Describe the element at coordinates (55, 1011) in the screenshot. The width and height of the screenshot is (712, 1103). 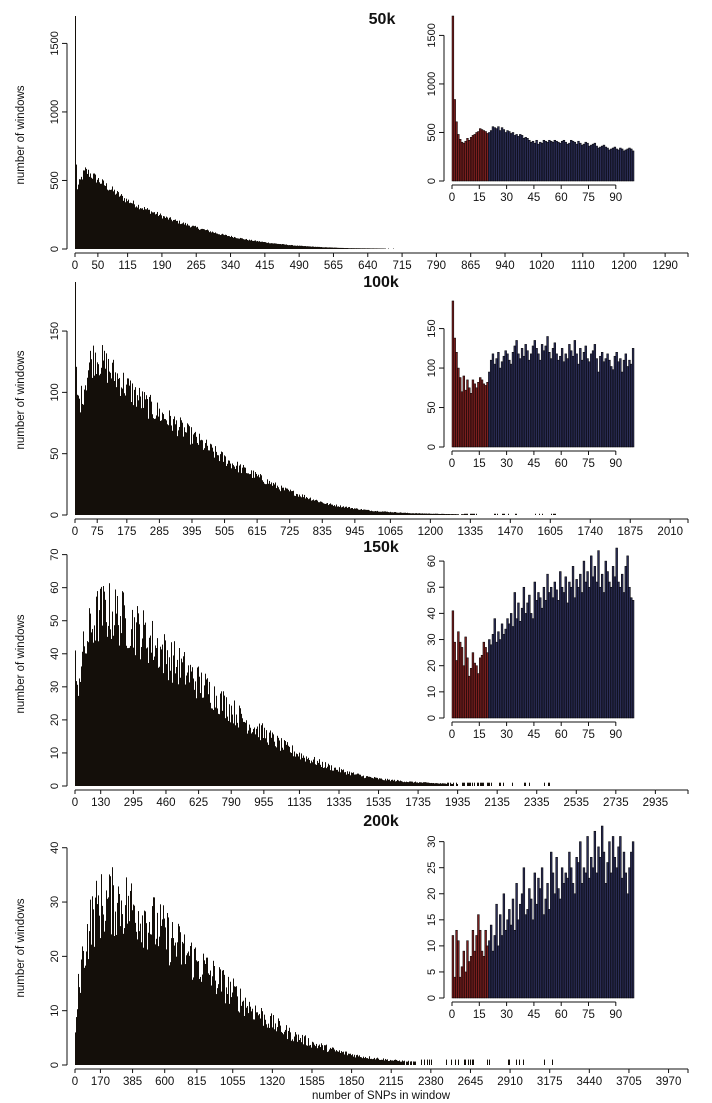
I see `y-tick-label: 10` at that location.